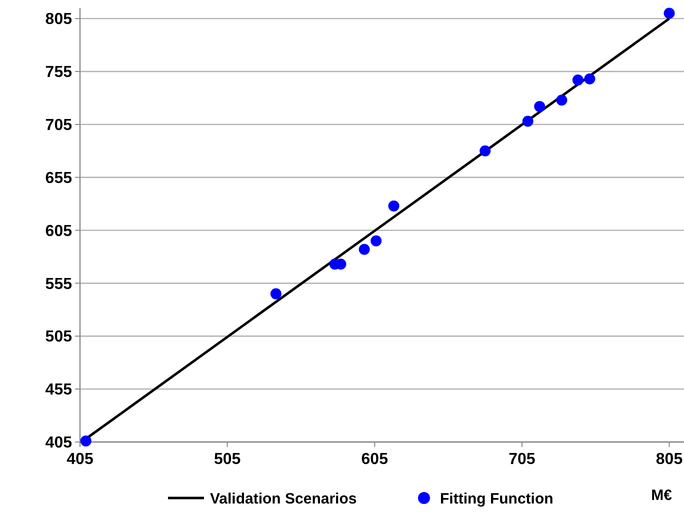 This screenshot has height=518, width=684. Describe the element at coordinates (497, 499) in the screenshot. I see `legend-label: Fitting Function` at that location.